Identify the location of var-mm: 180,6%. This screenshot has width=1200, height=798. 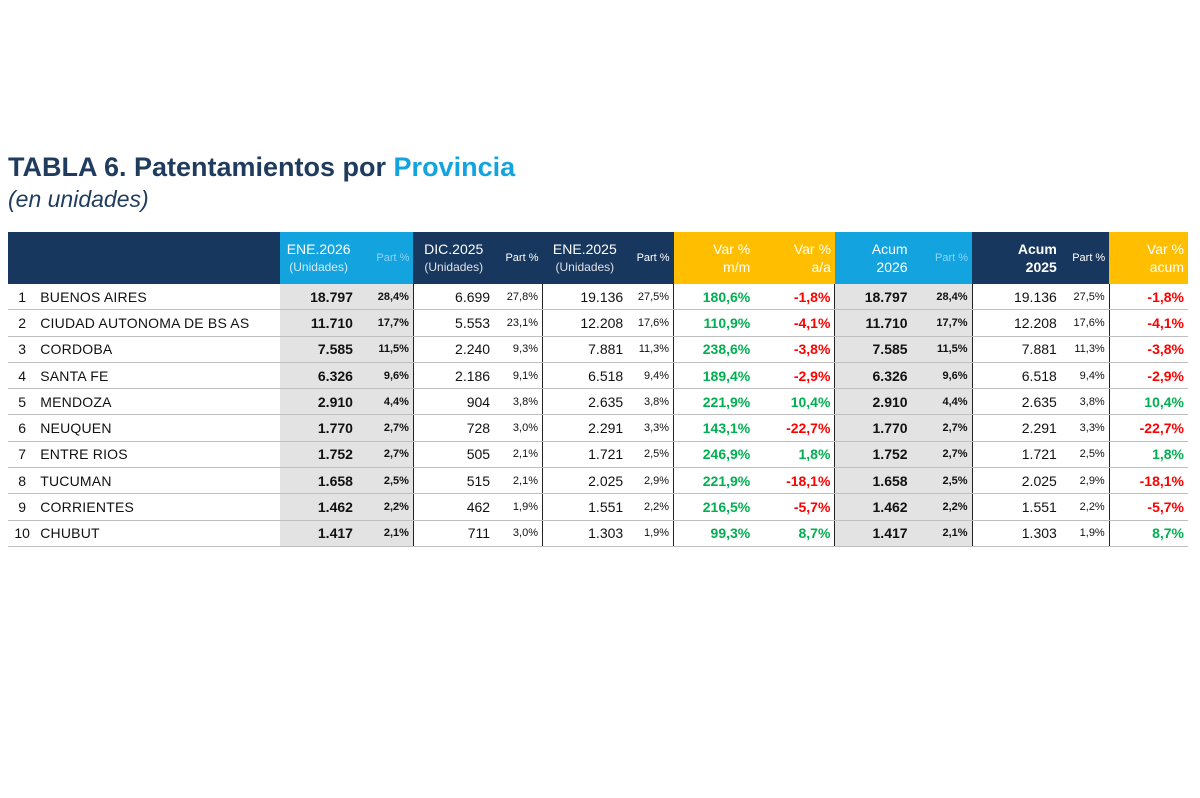
(714, 297).